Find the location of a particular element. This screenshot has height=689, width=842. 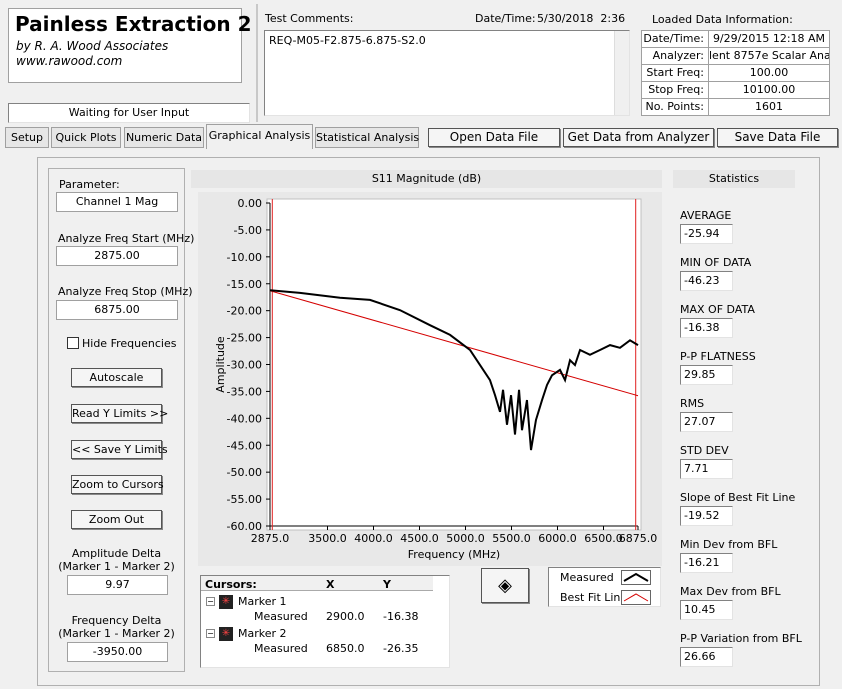

y-tick-label: -35.00 is located at coordinates (244, 391).